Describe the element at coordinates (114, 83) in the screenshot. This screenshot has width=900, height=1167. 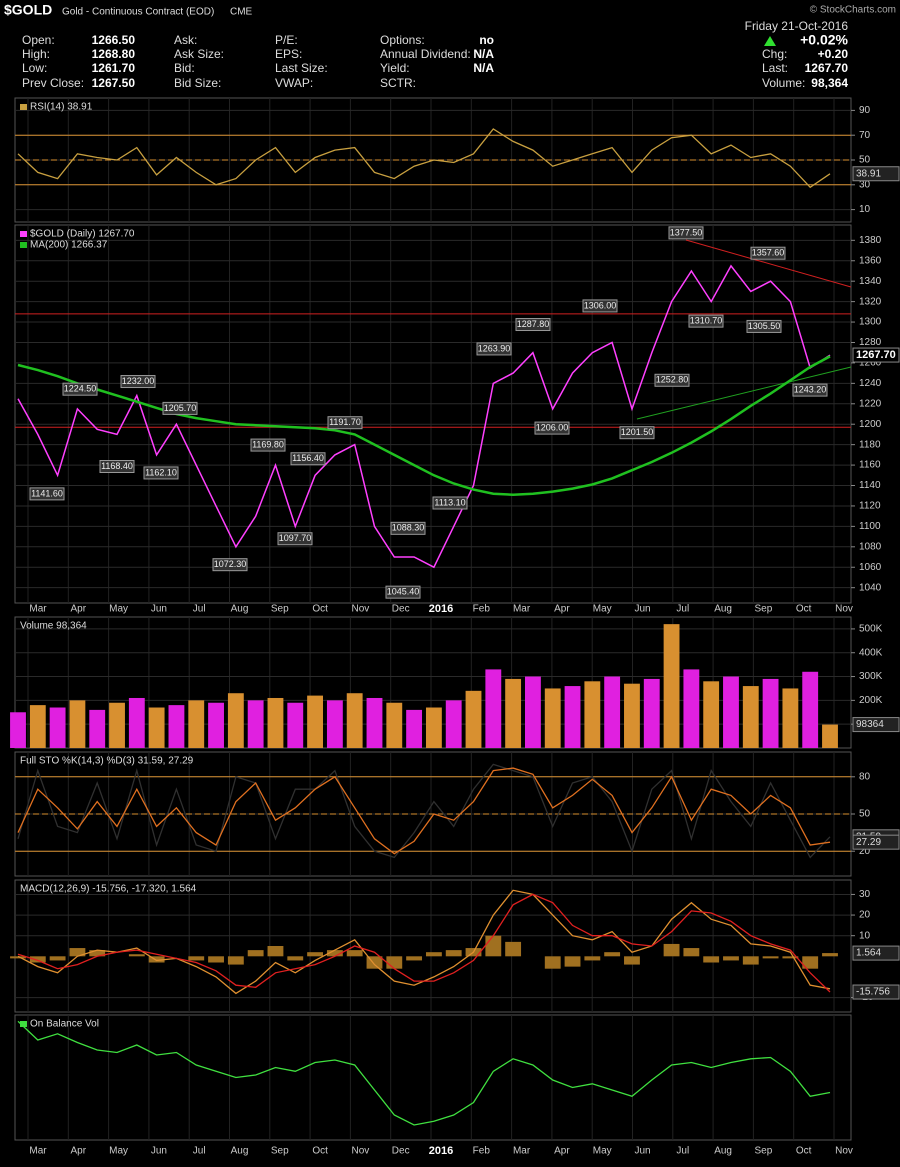
I see `quote-value: 1267.50` at that location.